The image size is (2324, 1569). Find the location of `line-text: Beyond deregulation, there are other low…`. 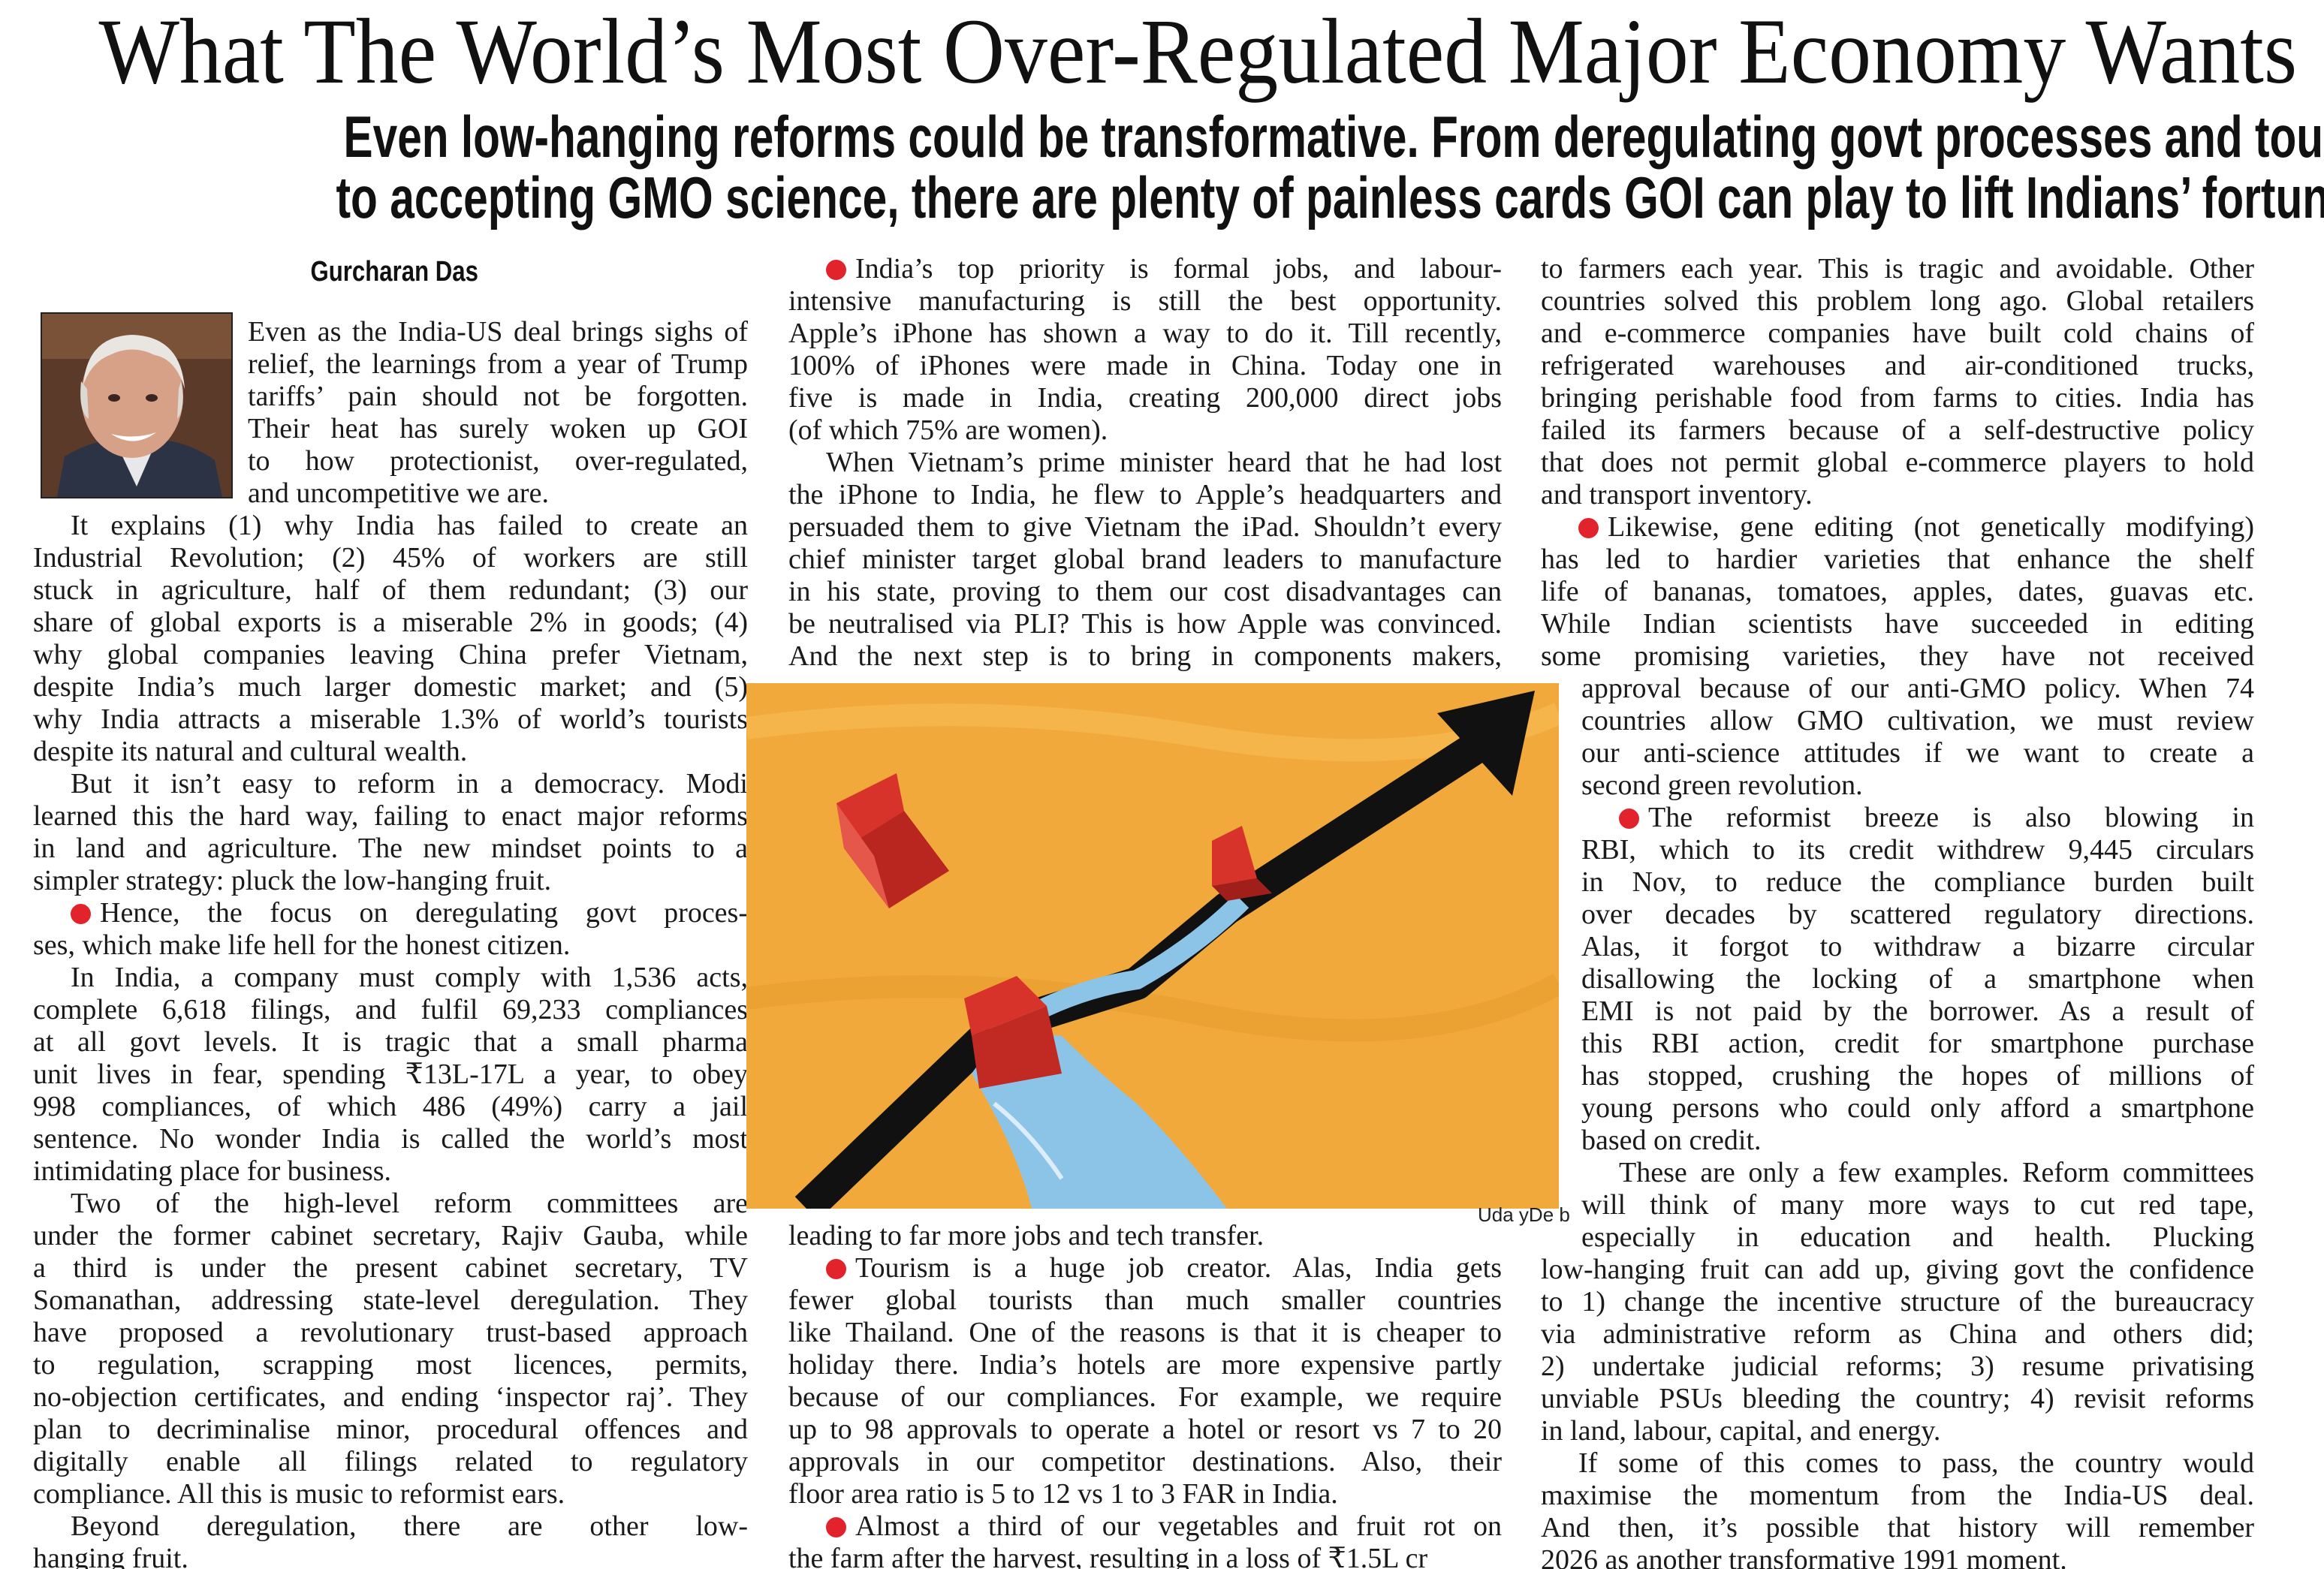

line-text: Beyond deregulation, there are other low… is located at coordinates (409, 1526).